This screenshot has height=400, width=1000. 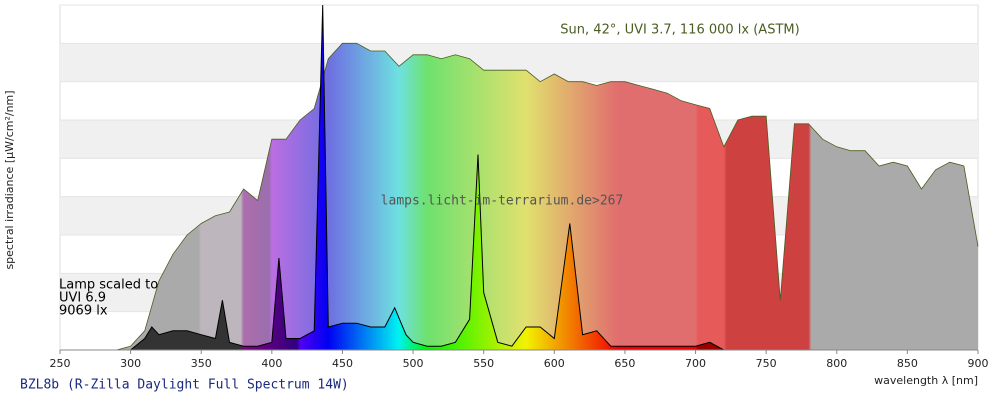 What do you see at coordinates (82, 298) in the screenshot?
I see `lamp-label: UVI 6.9` at bounding box center [82, 298].